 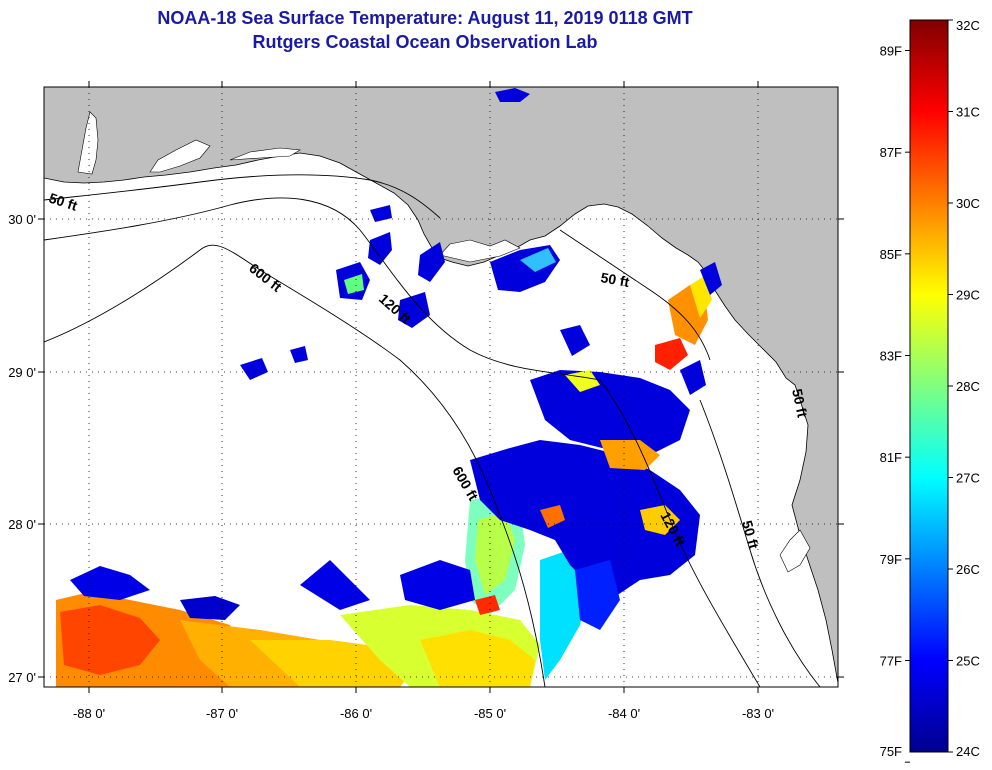 What do you see at coordinates (265, 154) in the screenshot?
I see `choctawhatchee-bay` at bounding box center [265, 154].